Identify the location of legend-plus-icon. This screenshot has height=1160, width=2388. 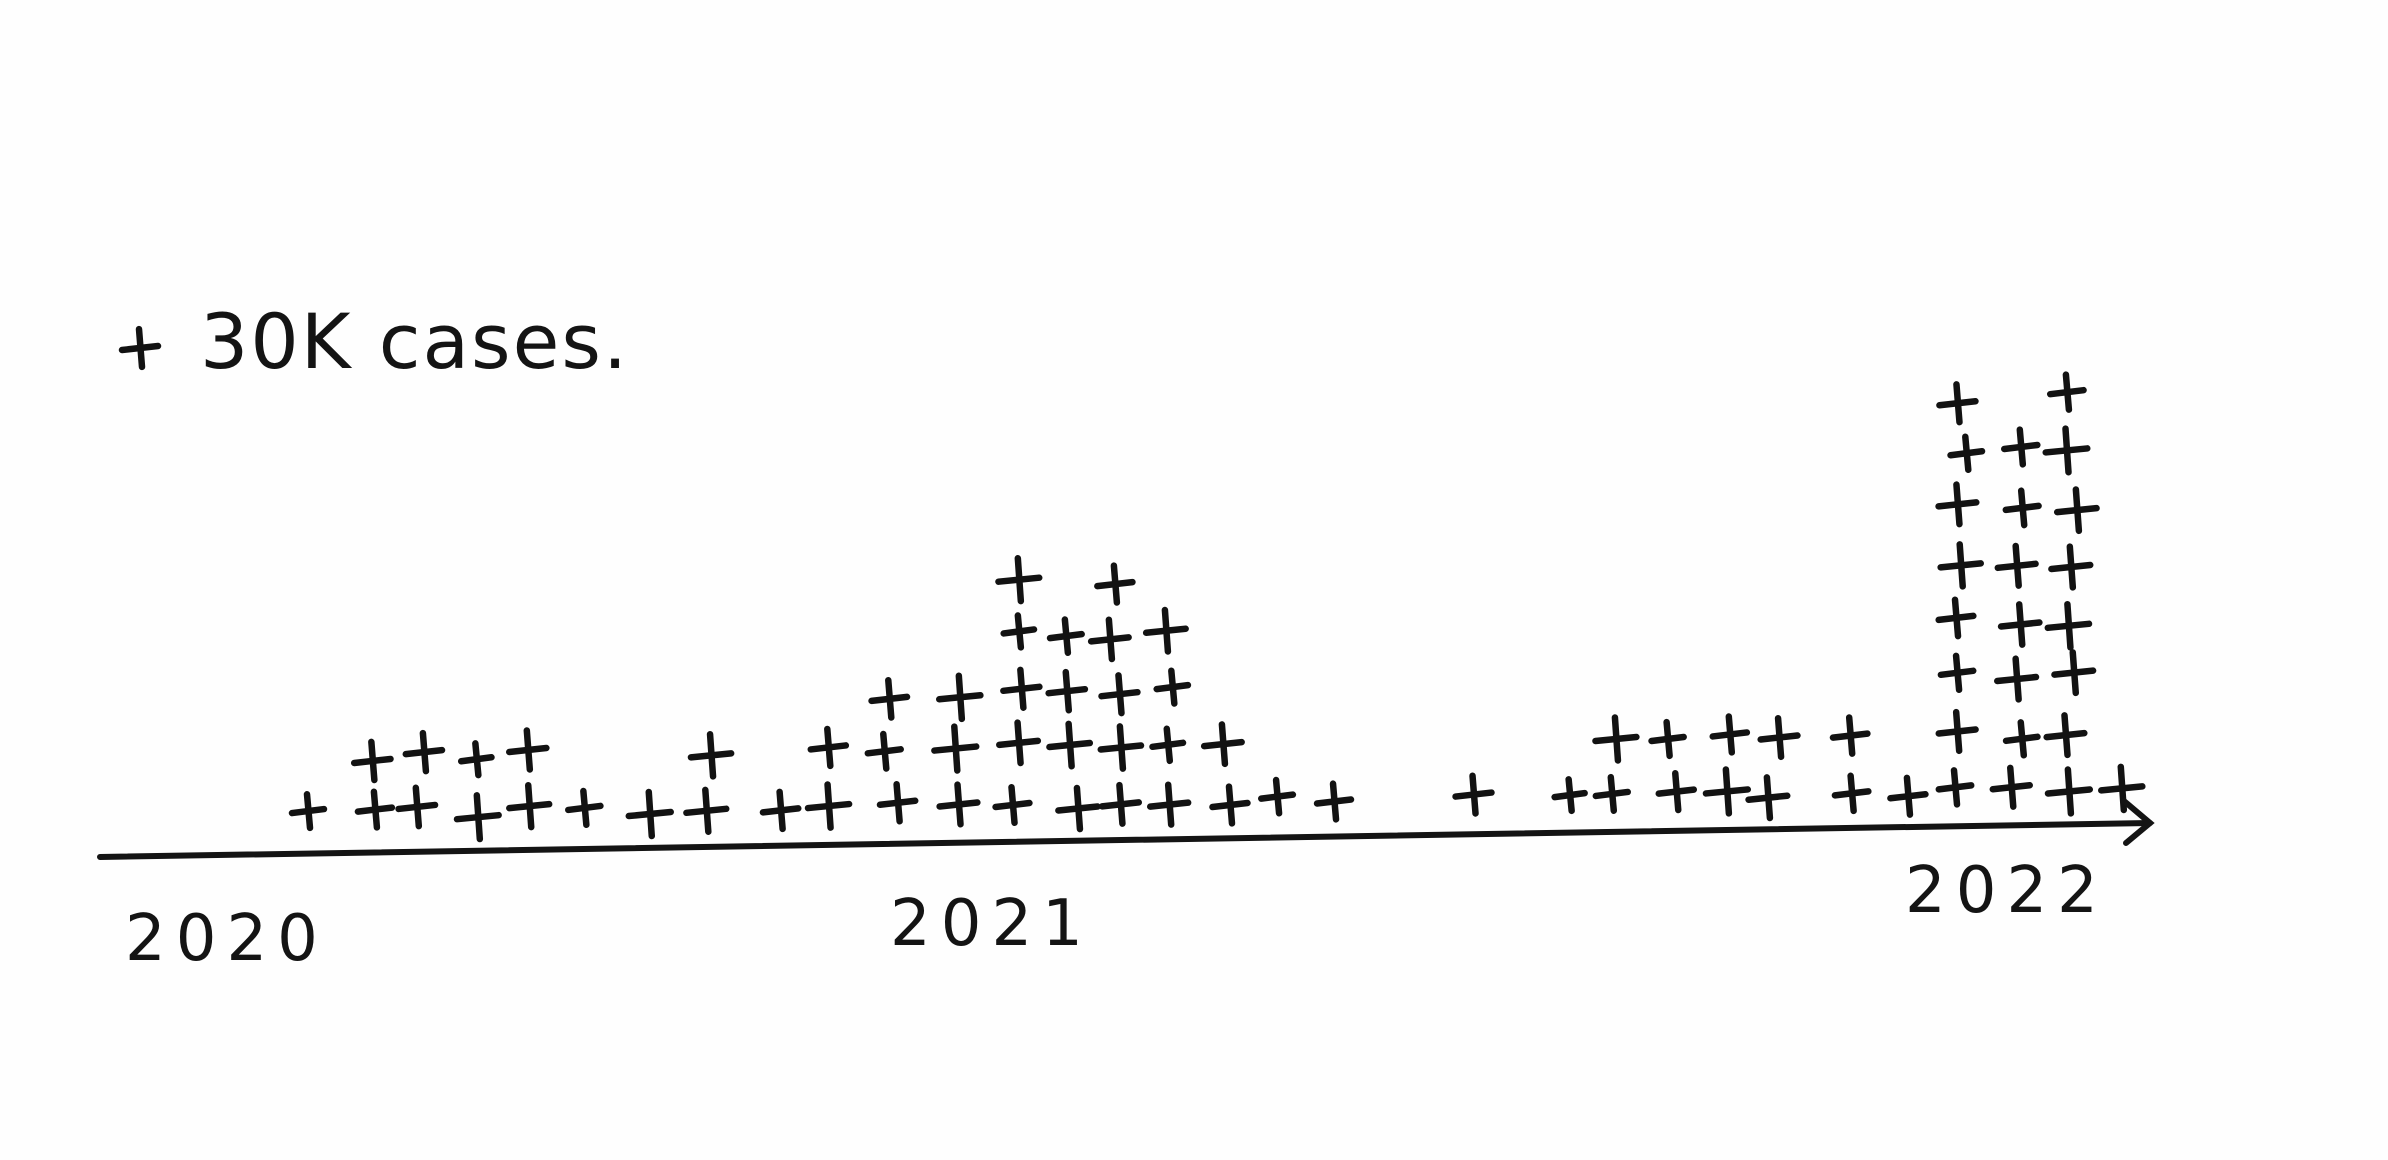
(140, 348).